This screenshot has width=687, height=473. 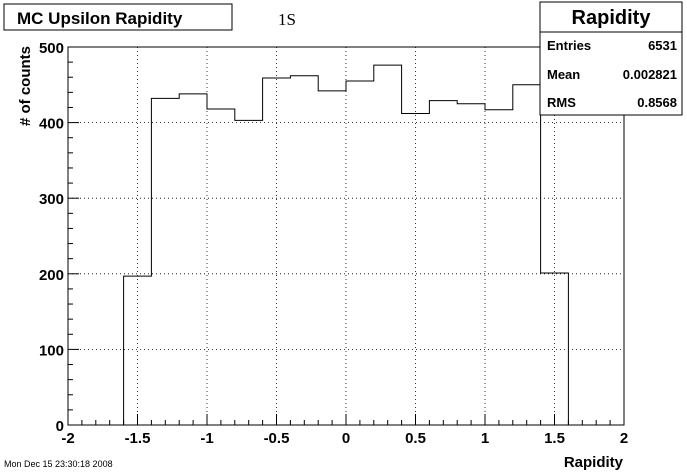 What do you see at coordinates (485, 438) in the screenshot?
I see `x-tick-label: 1` at bounding box center [485, 438].